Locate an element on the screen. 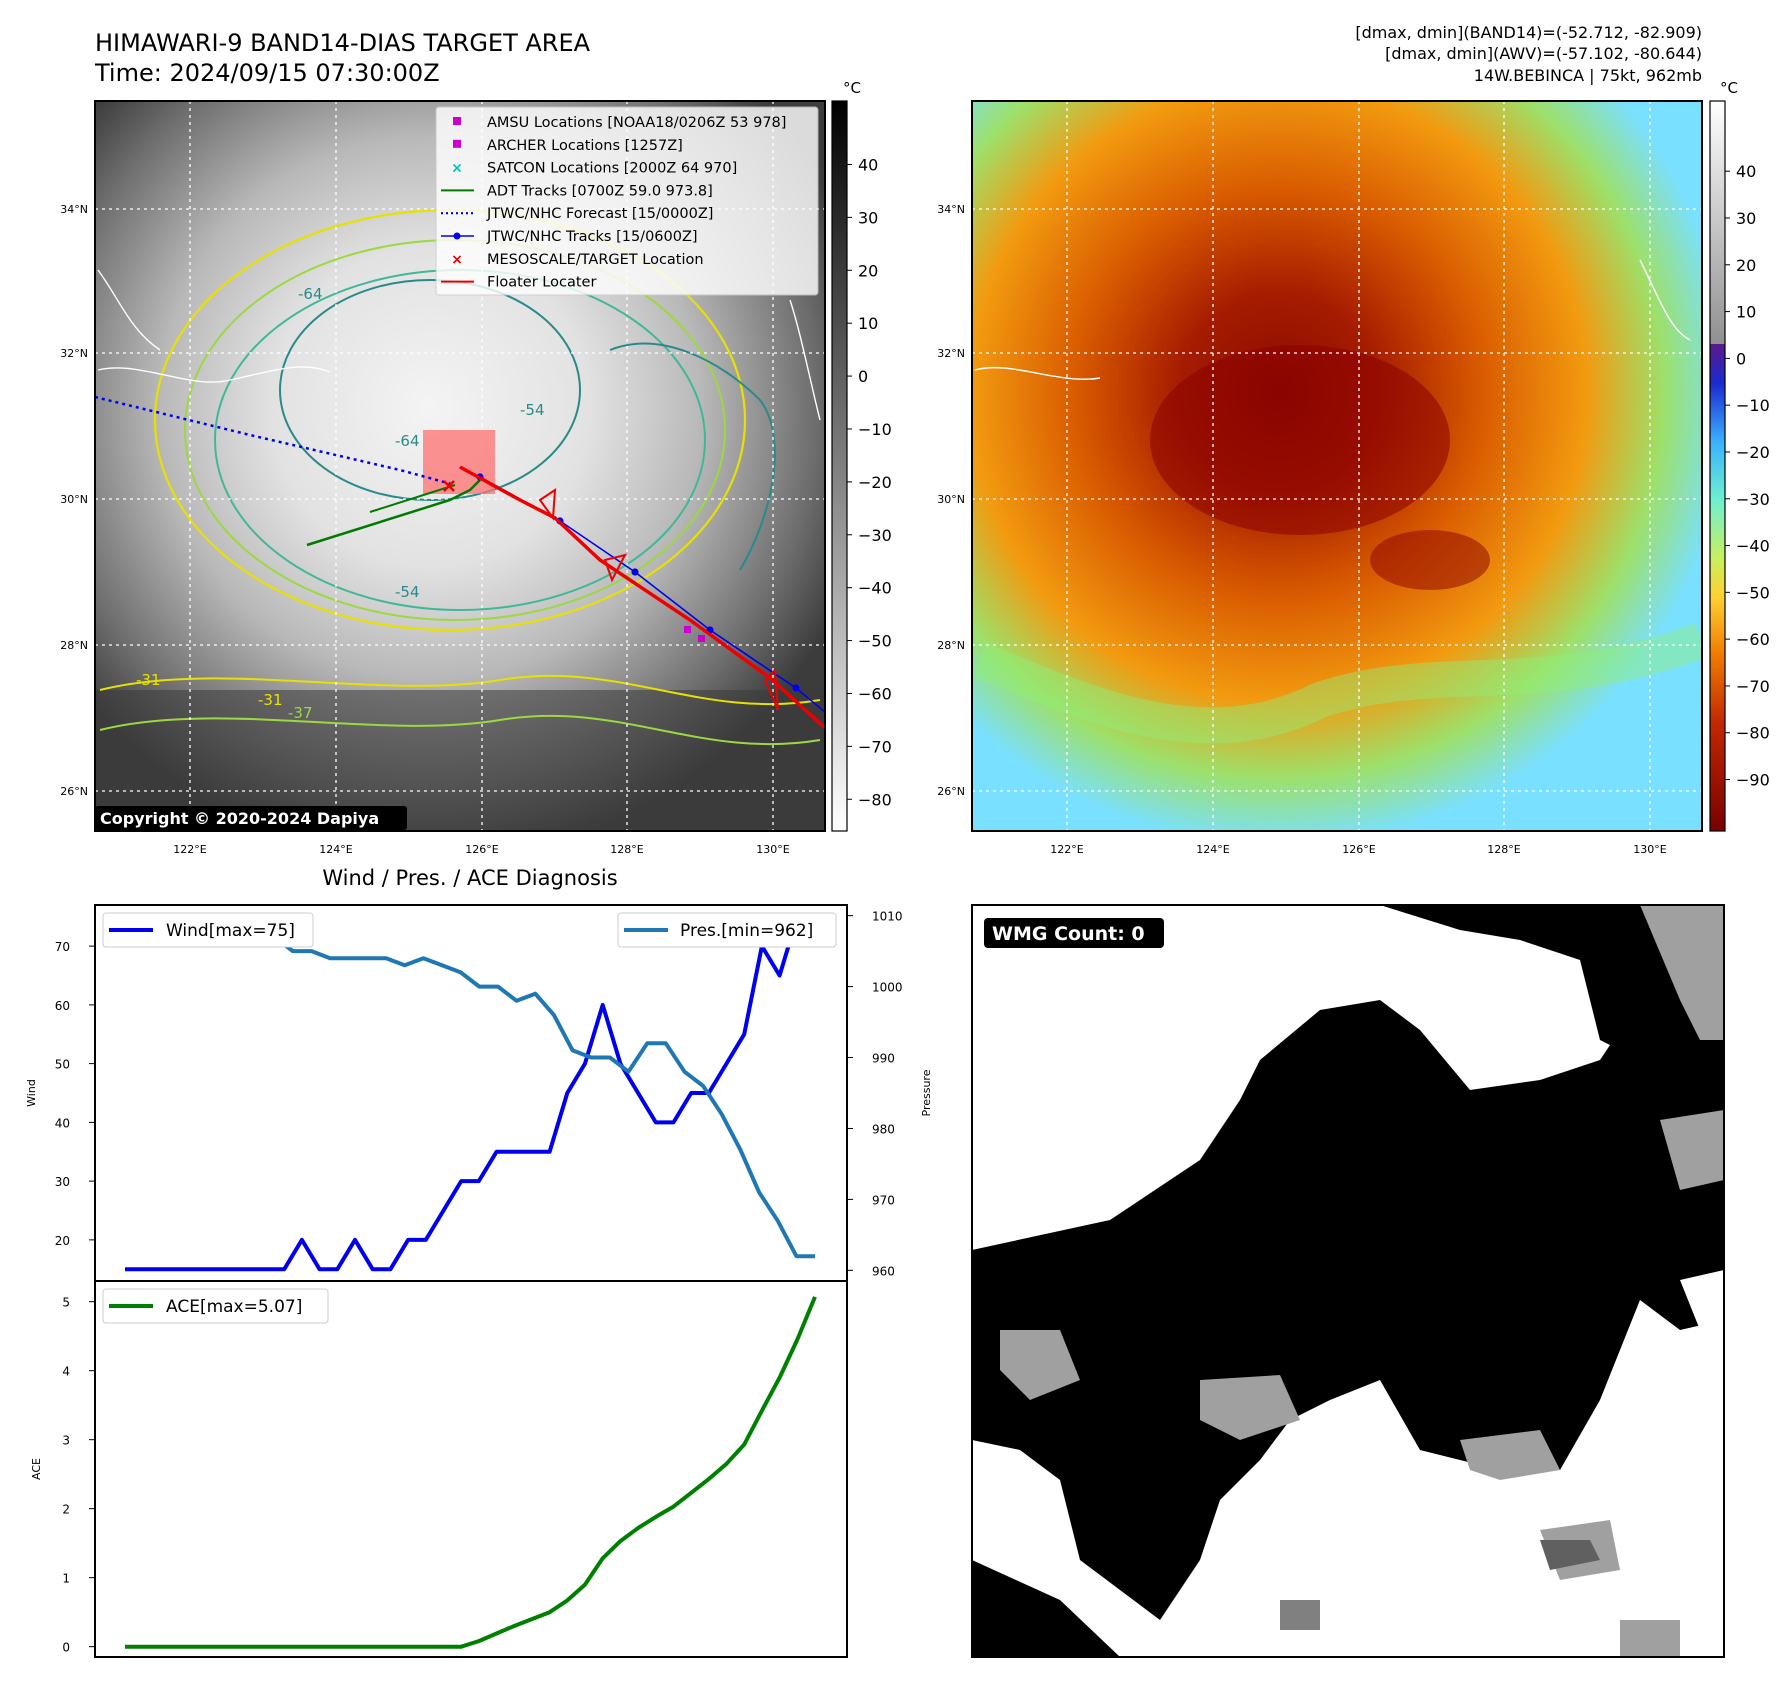 This screenshot has width=1788, height=1694. right-lat-label: 28°N is located at coordinates (951, 645).